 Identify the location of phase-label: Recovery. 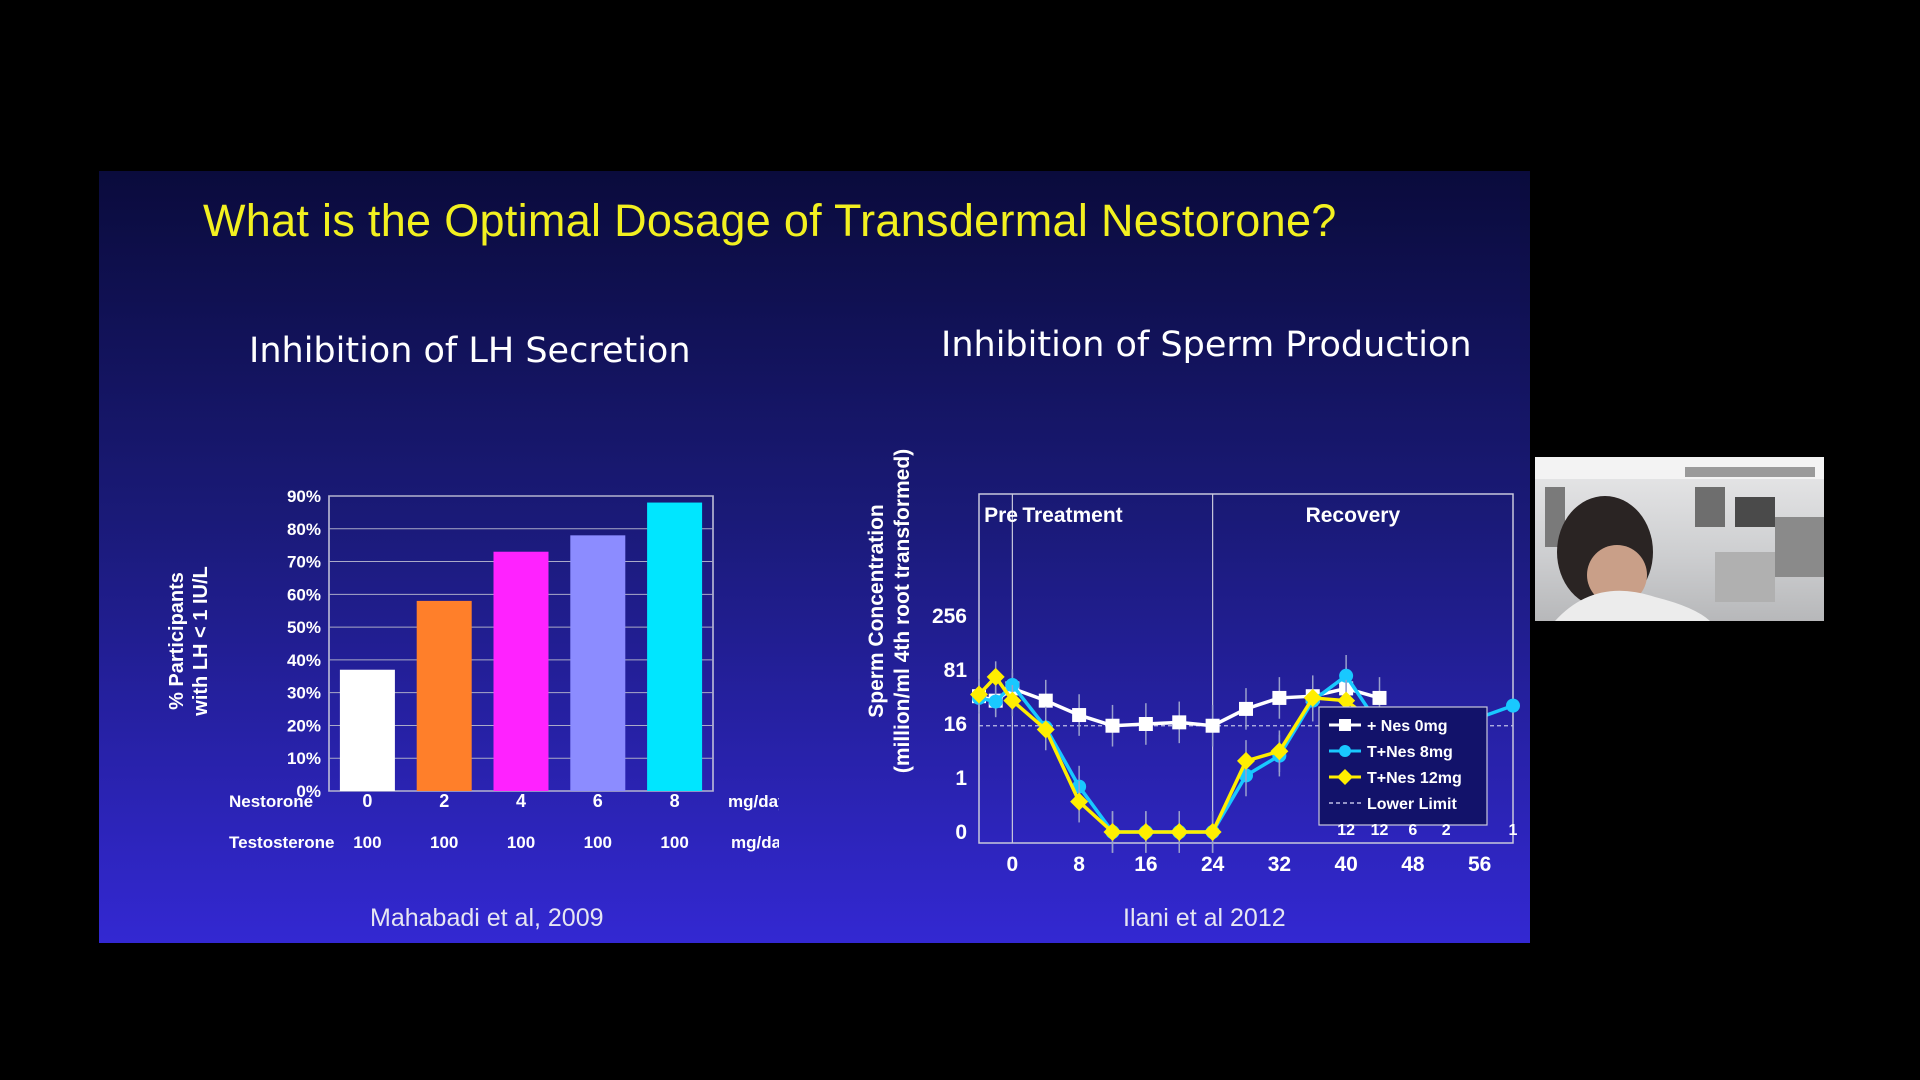
(1353, 515).